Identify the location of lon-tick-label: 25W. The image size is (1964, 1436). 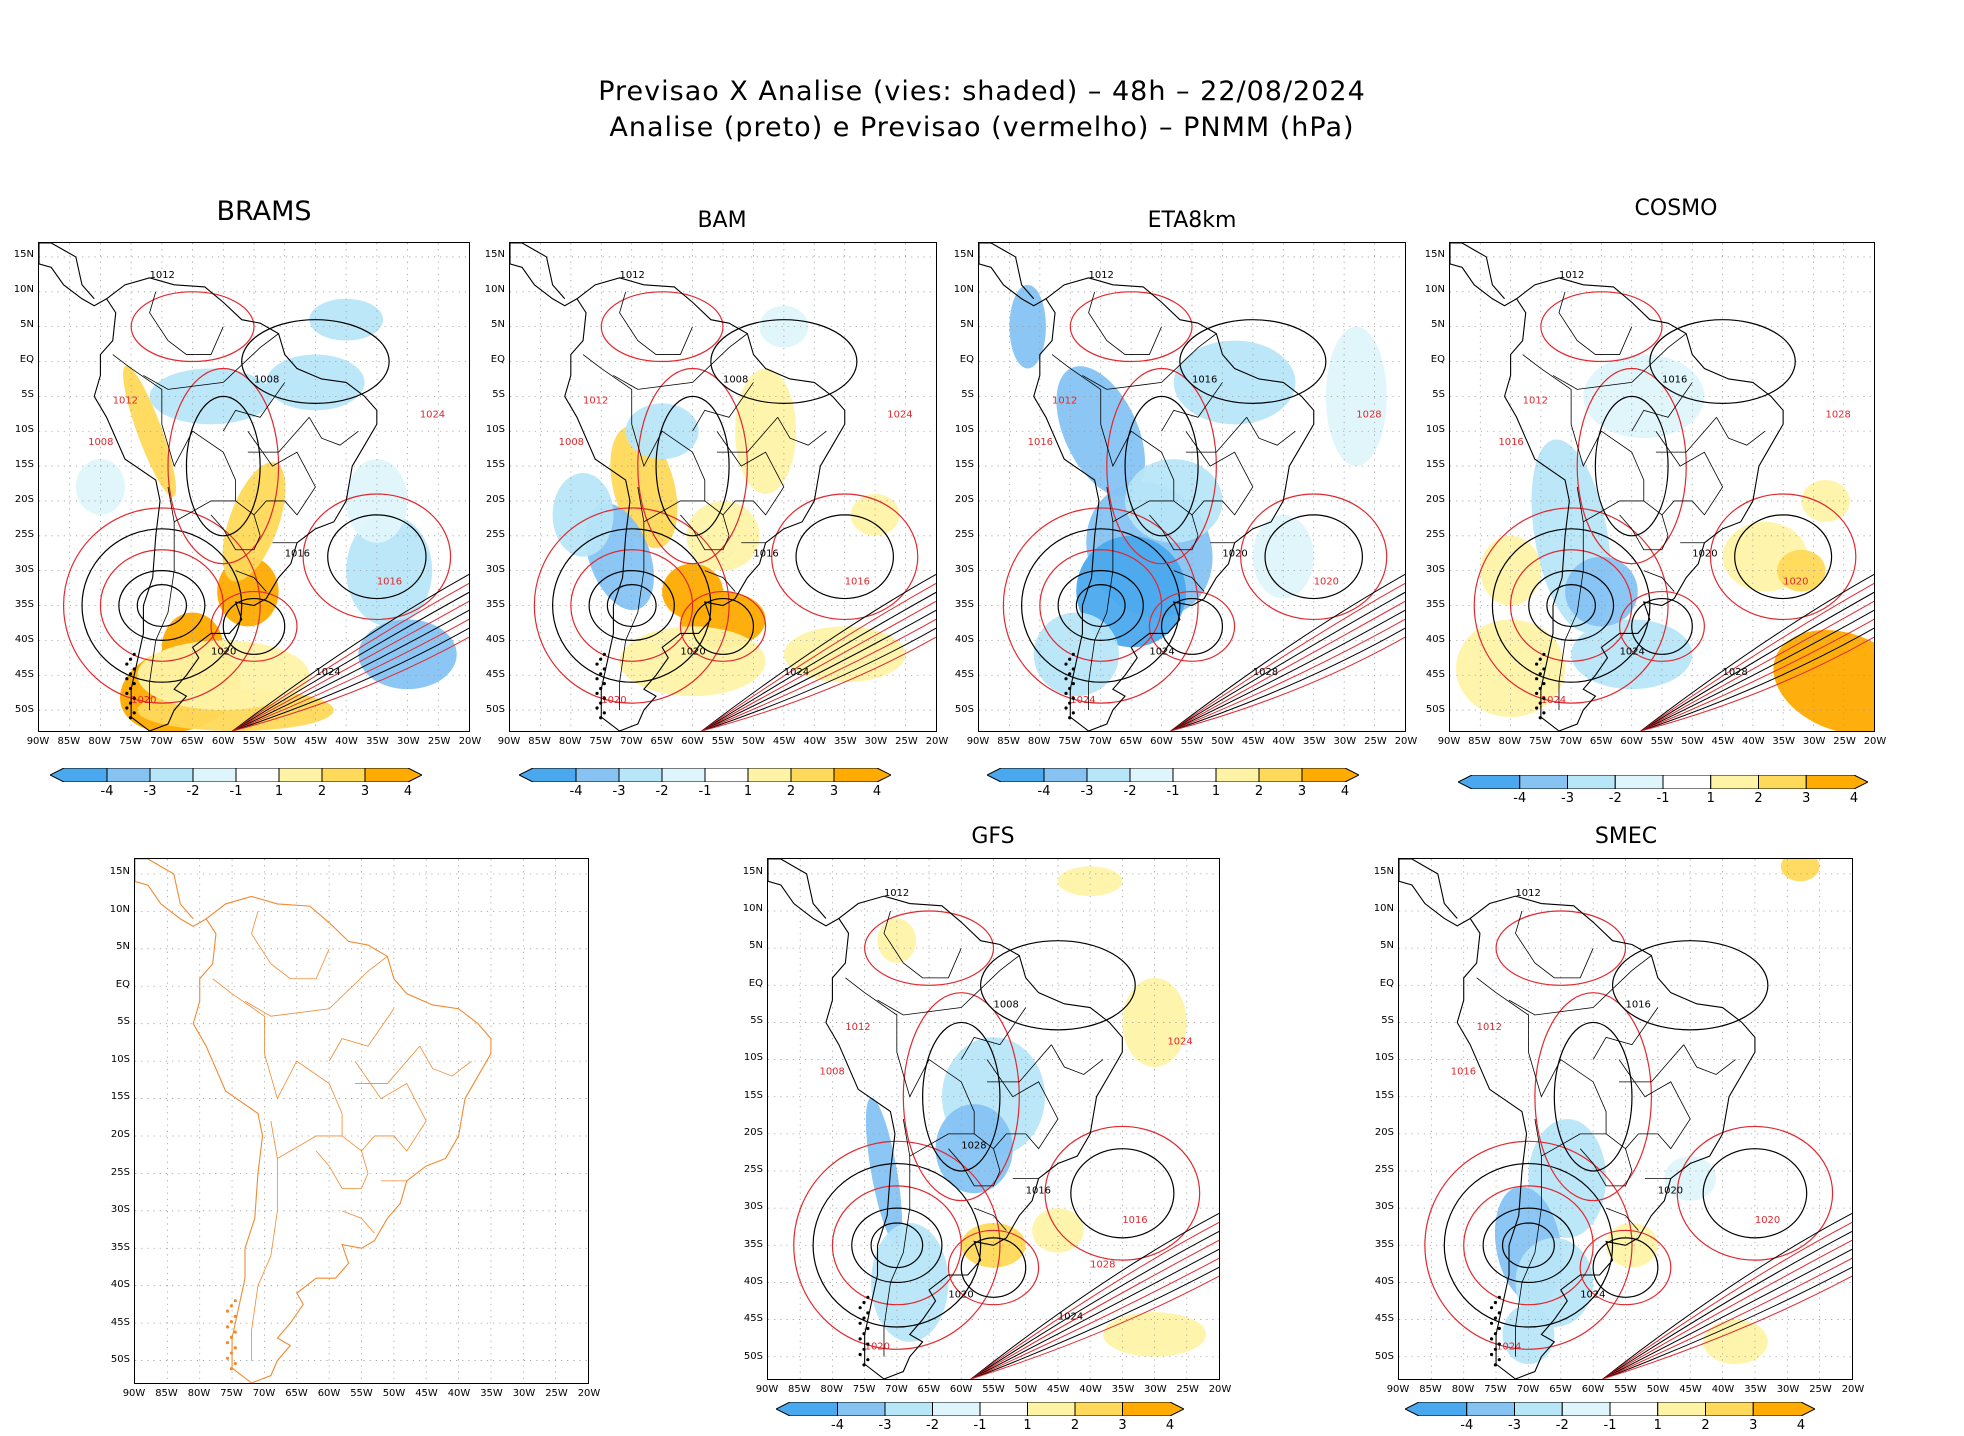
(906, 741).